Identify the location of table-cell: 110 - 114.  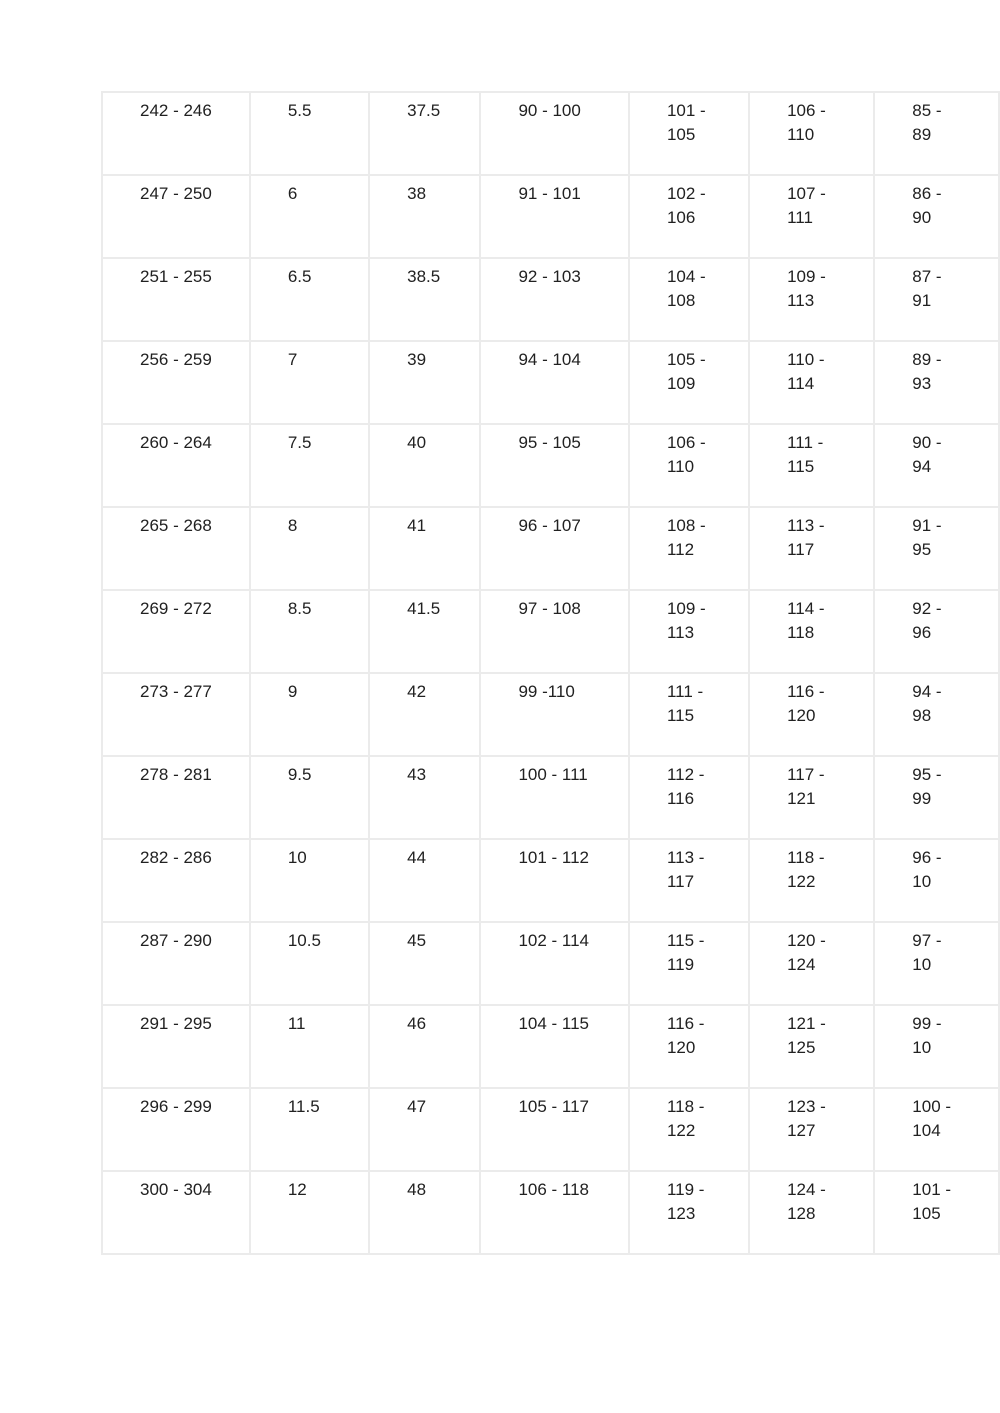
(812, 382).